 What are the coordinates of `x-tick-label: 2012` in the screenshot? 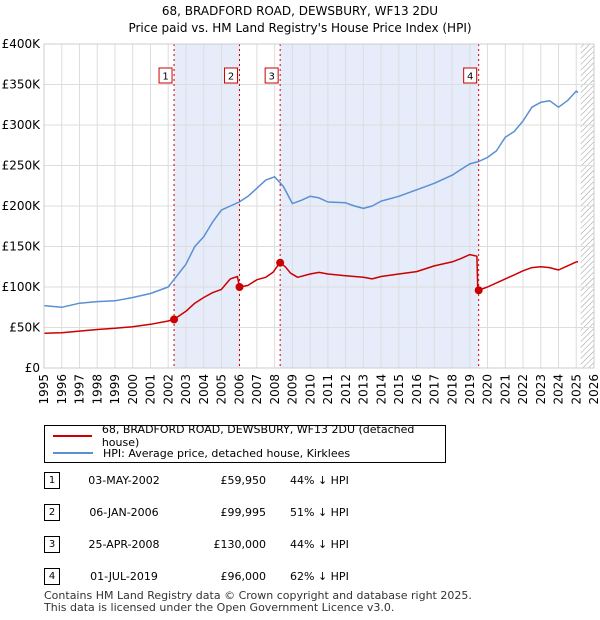 It's located at (346, 389).